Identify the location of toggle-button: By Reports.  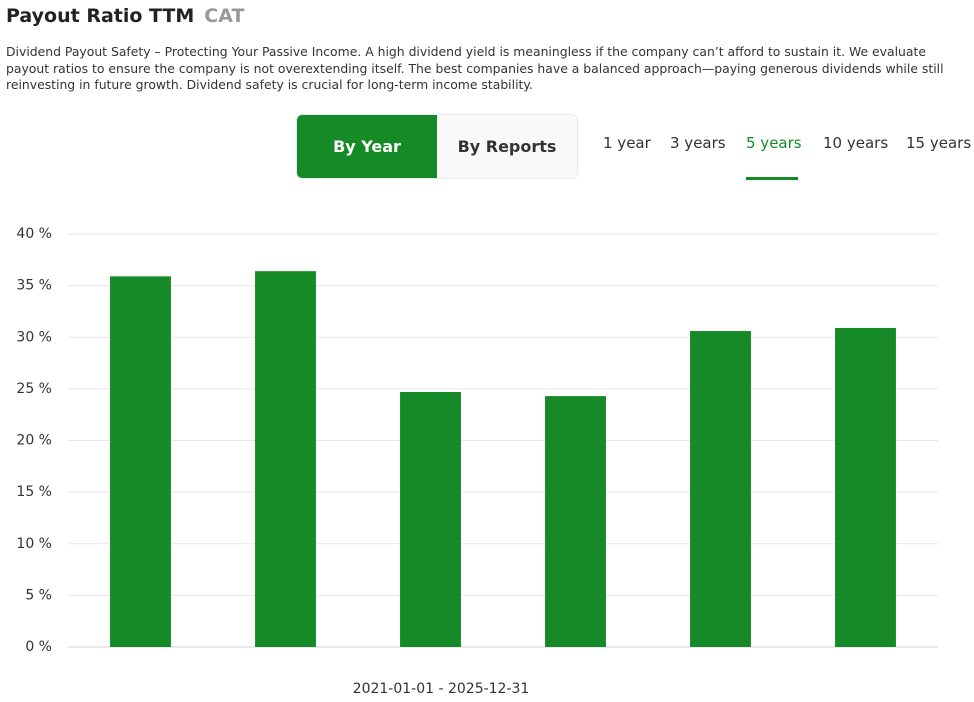
(507, 146).